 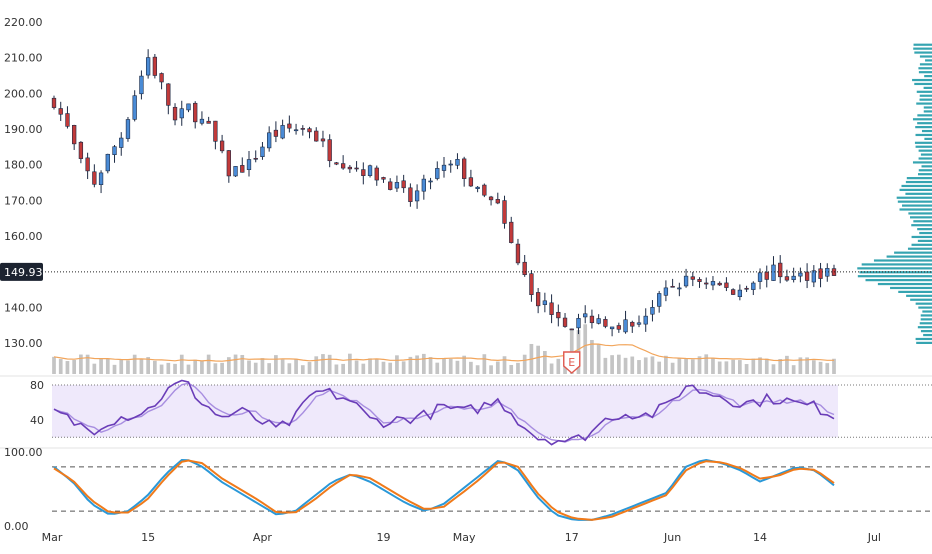 I want to click on rsi-pane, so click(x=492, y=412).